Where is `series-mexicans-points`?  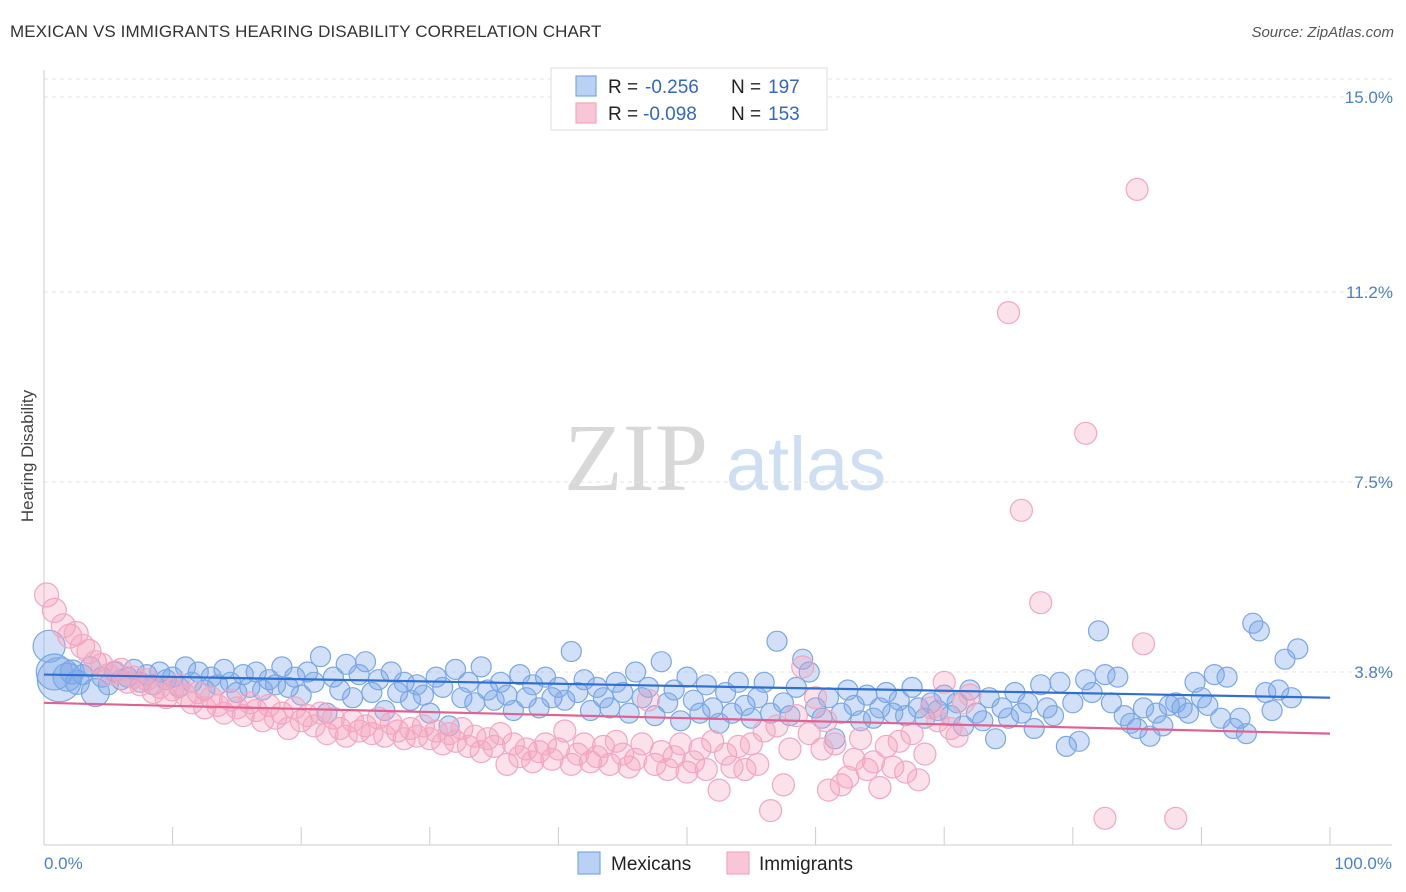 series-mexicans-points is located at coordinates (670, 685).